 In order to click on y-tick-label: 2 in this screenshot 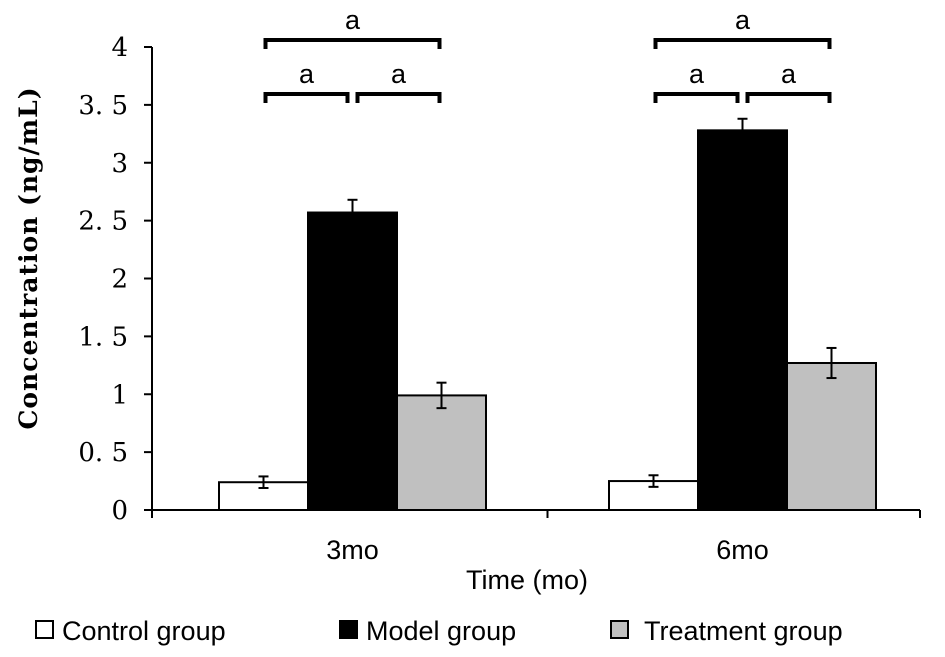, I will do `click(119, 280)`.